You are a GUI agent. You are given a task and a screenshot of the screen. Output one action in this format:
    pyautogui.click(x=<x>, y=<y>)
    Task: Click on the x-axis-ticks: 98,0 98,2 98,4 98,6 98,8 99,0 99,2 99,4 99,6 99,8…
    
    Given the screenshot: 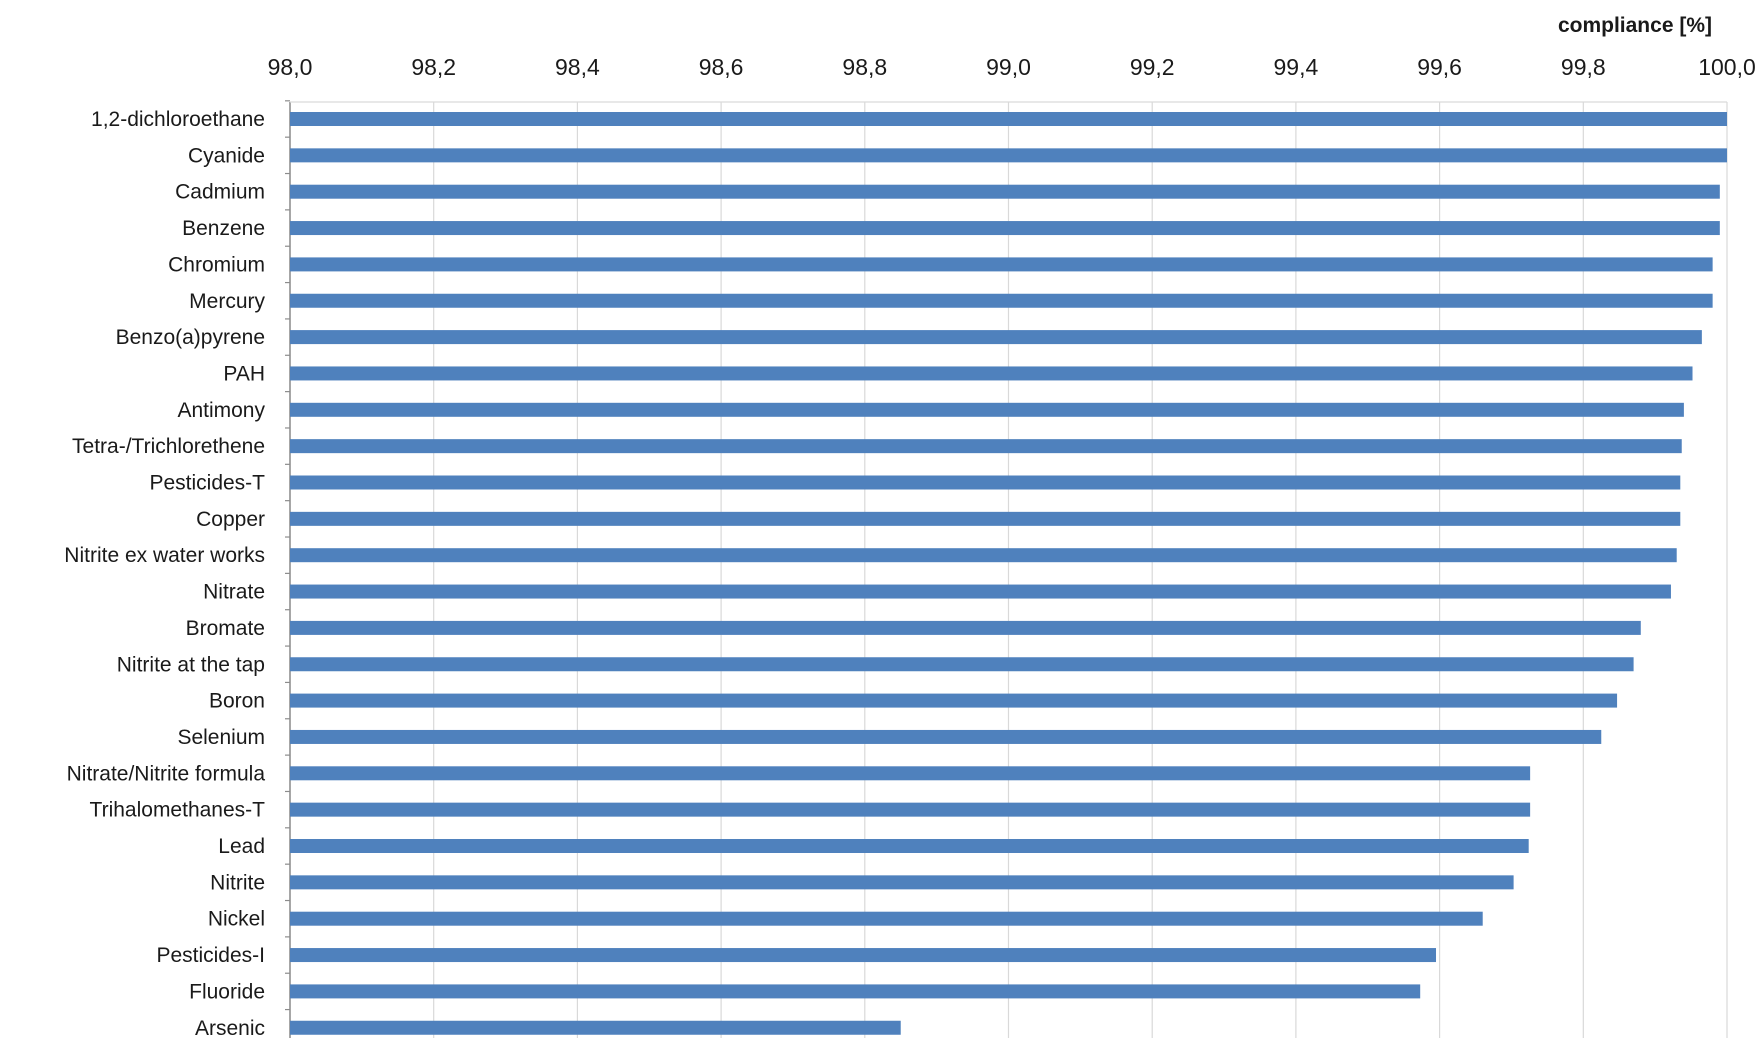 What is the action you would take?
    pyautogui.click(x=1012, y=67)
    